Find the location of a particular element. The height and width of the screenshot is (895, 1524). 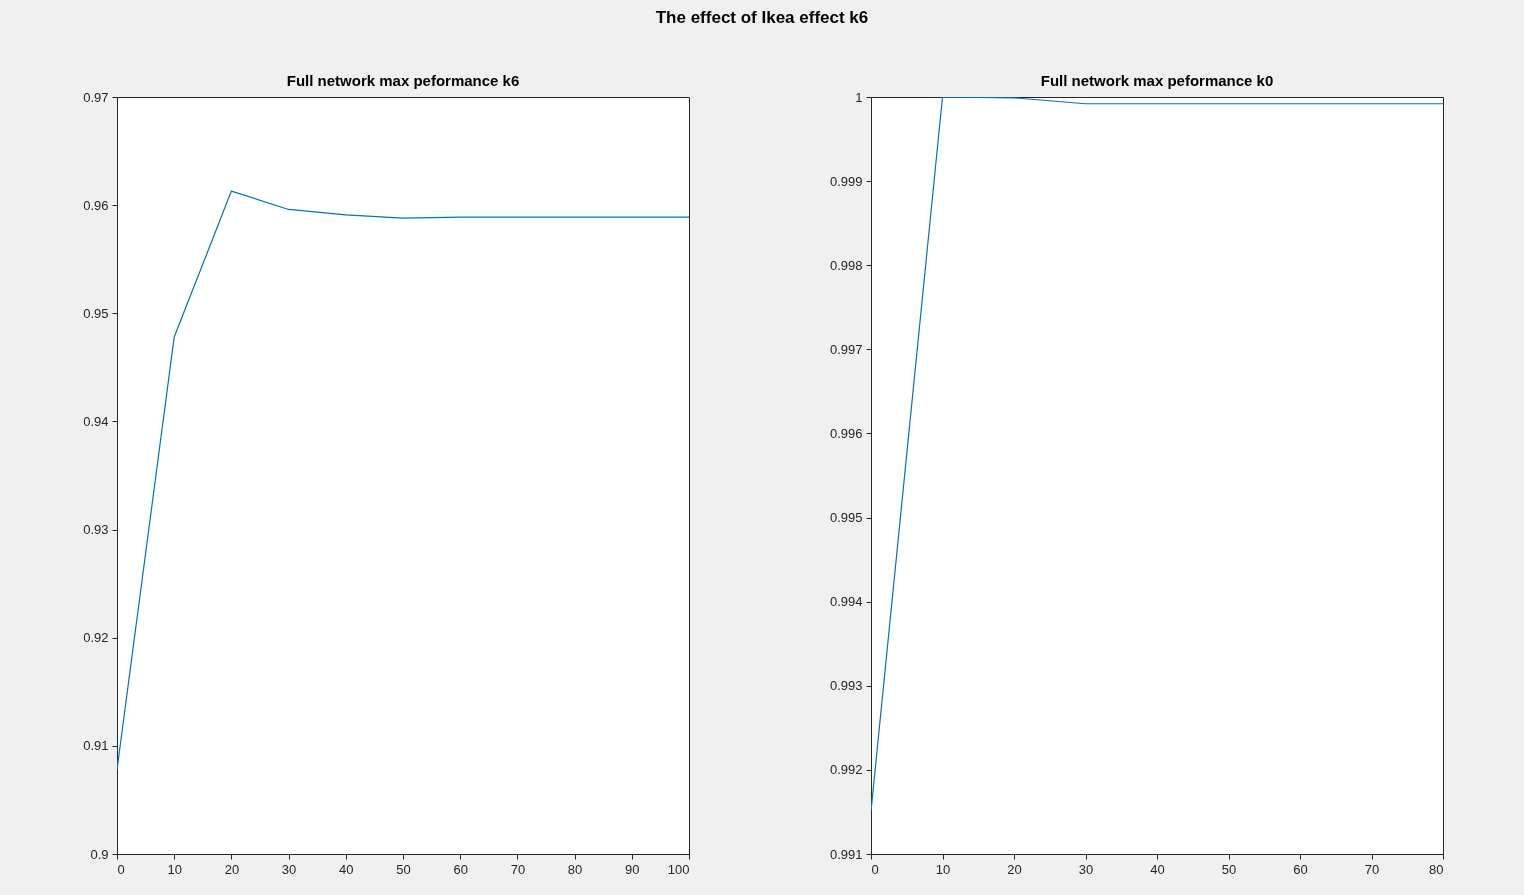

x-tick-label: 90 is located at coordinates (632, 869).